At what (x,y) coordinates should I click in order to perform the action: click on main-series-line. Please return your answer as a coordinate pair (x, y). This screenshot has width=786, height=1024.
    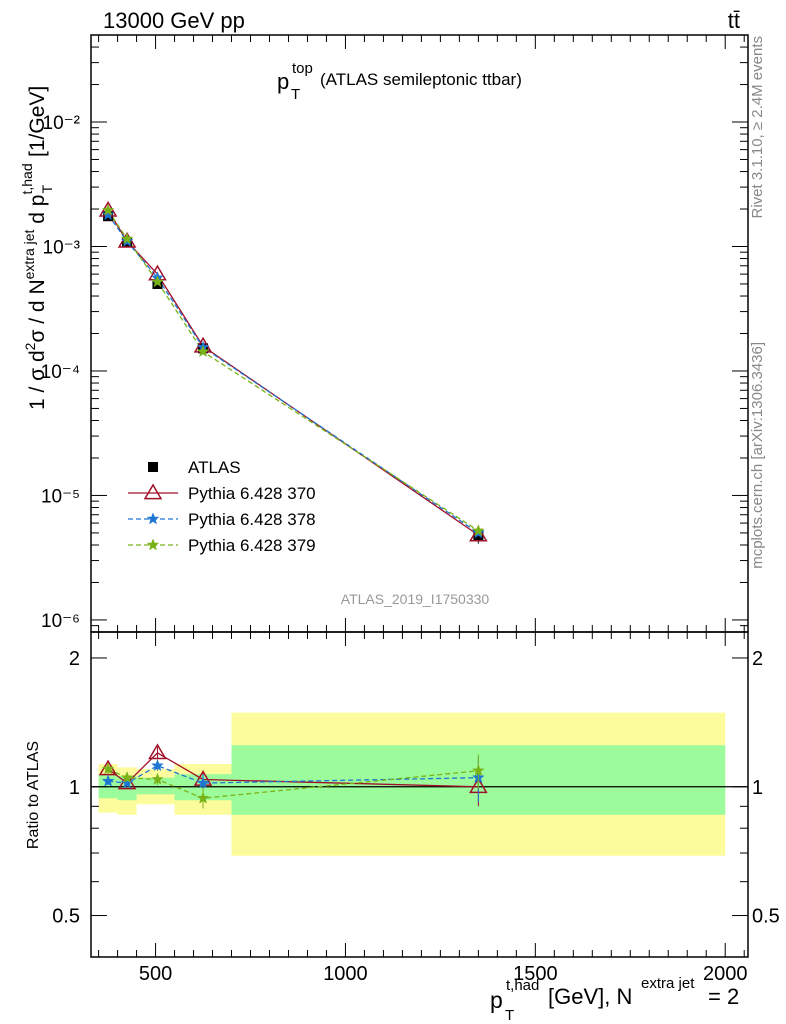
    Looking at the image, I should click on (293, 371).